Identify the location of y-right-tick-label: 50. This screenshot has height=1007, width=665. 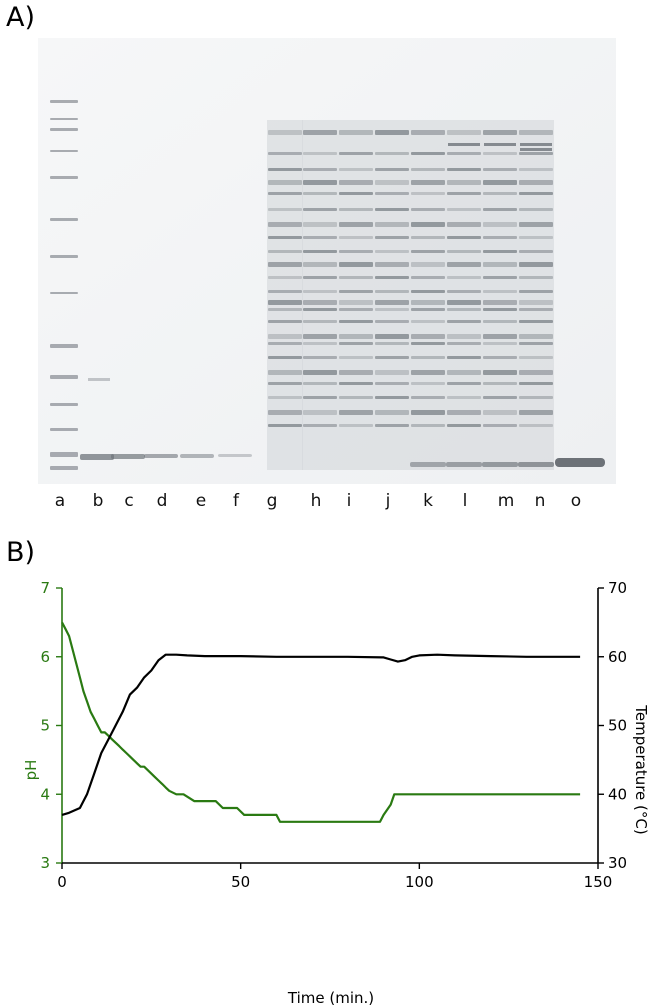
(617, 726).